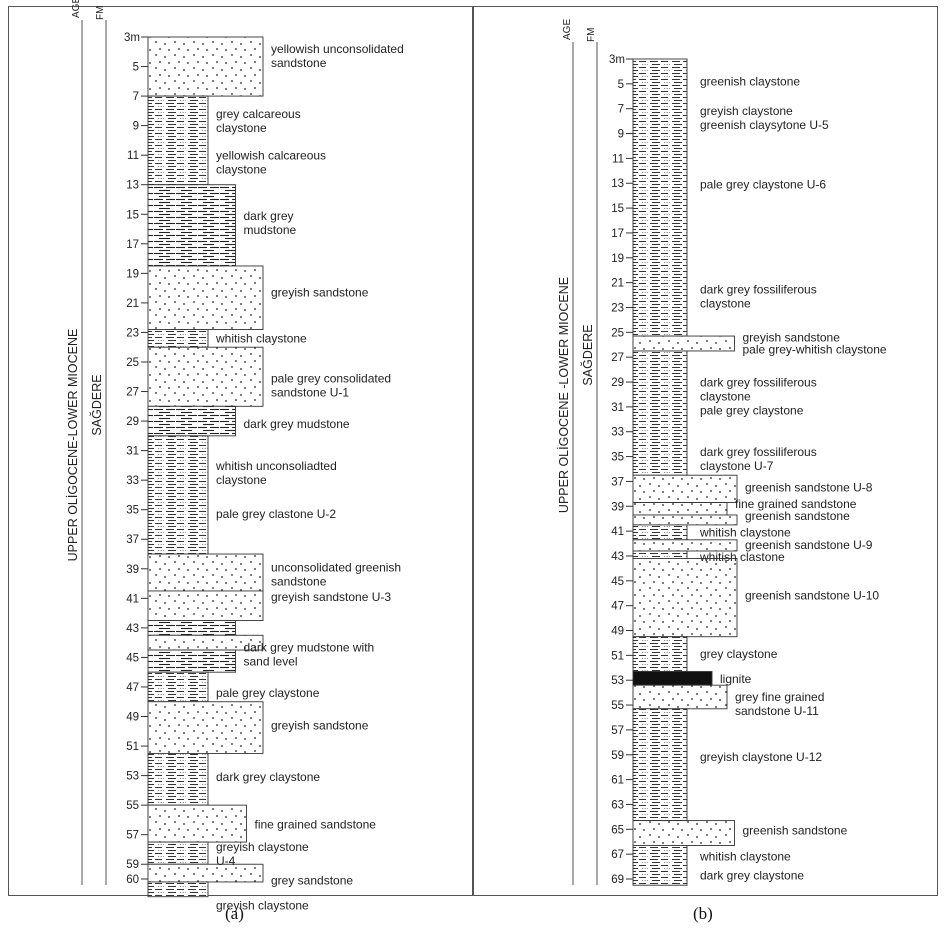  I want to click on lithology-label: unconsolidated greenish, so click(336, 568).